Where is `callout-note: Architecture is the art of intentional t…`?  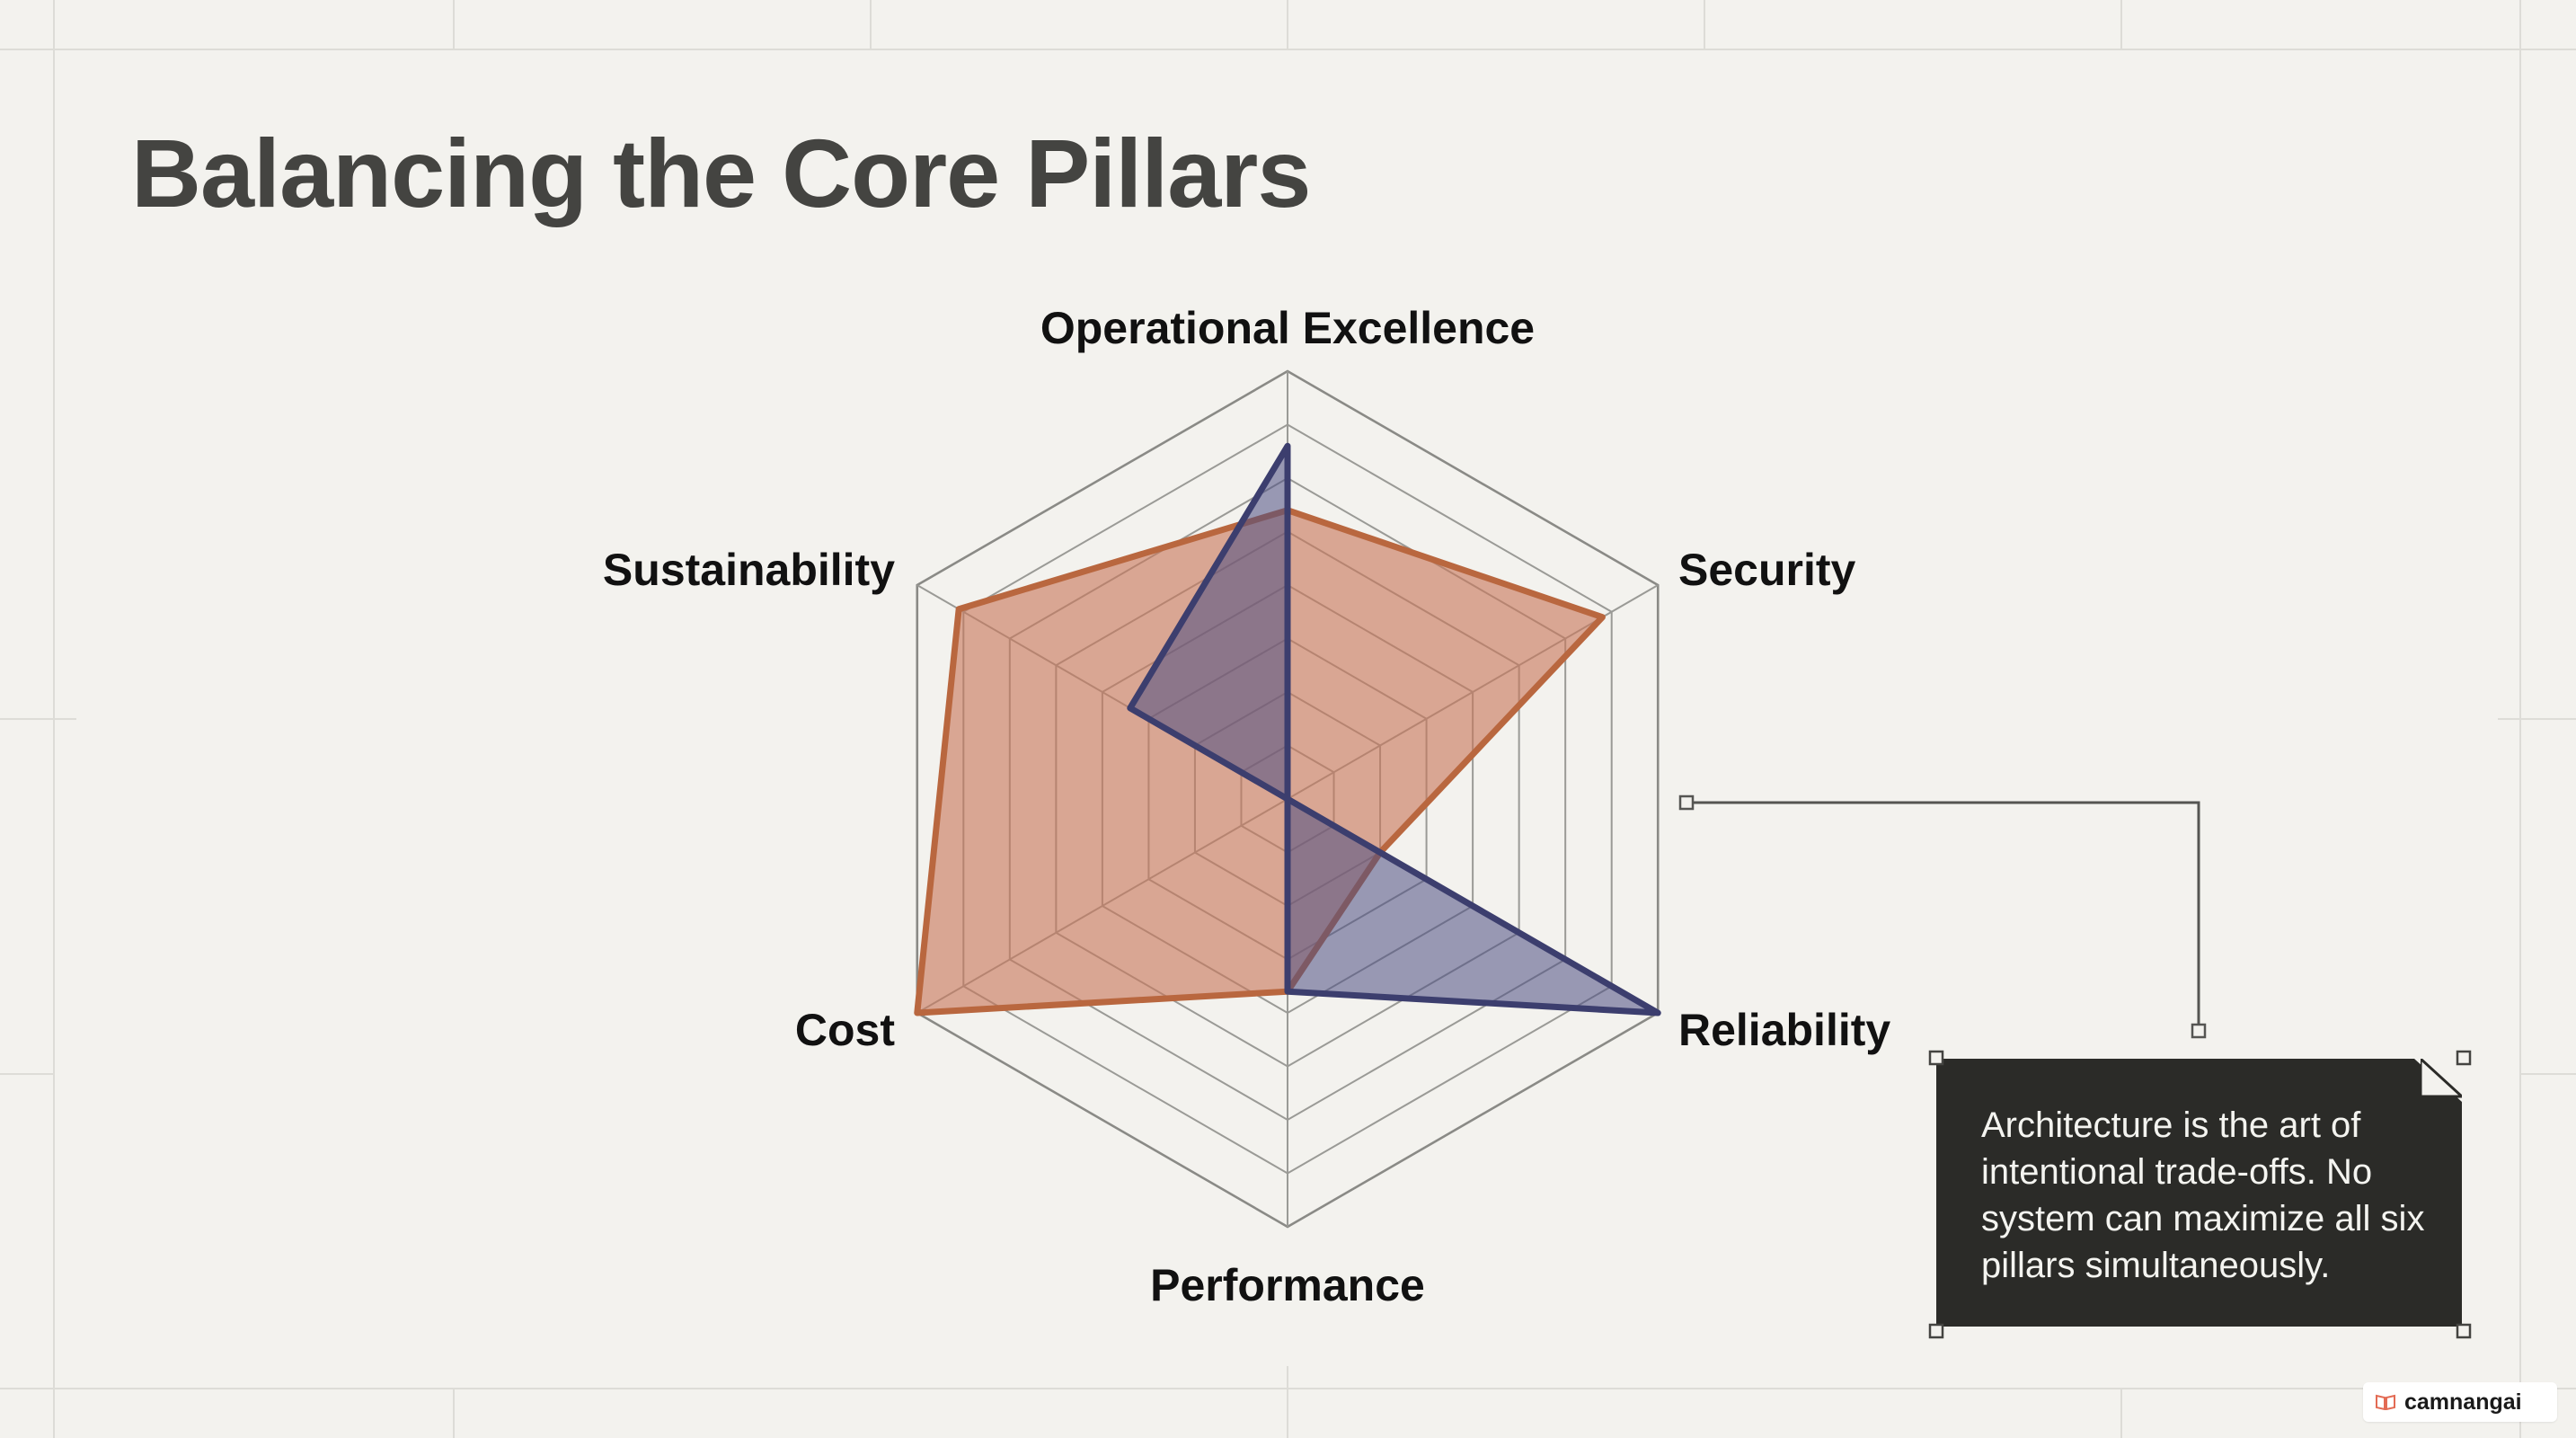 callout-note: Architecture is the art of intentional t… is located at coordinates (2199, 1193).